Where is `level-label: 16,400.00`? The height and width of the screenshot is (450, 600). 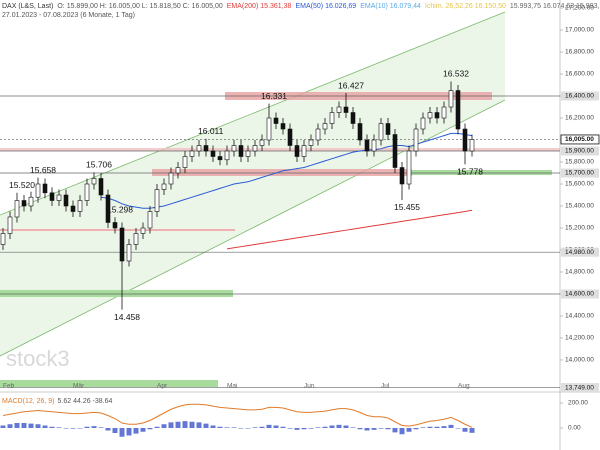
level-label: 16,400.00 is located at coordinates (579, 96).